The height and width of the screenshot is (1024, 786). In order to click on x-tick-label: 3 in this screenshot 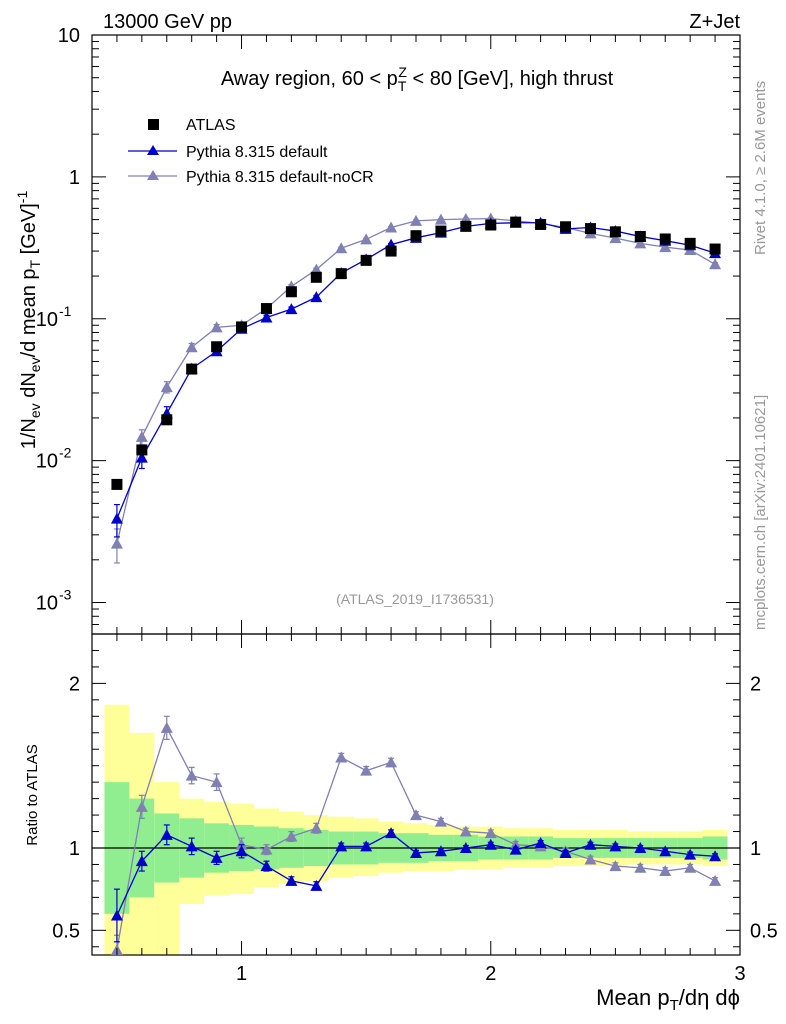, I will do `click(739, 974)`.